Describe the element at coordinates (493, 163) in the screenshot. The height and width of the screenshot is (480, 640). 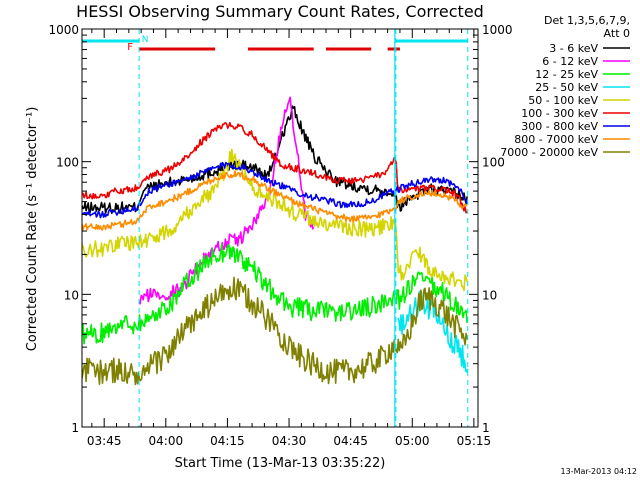
I see `y-tick-label-right: 100` at that location.